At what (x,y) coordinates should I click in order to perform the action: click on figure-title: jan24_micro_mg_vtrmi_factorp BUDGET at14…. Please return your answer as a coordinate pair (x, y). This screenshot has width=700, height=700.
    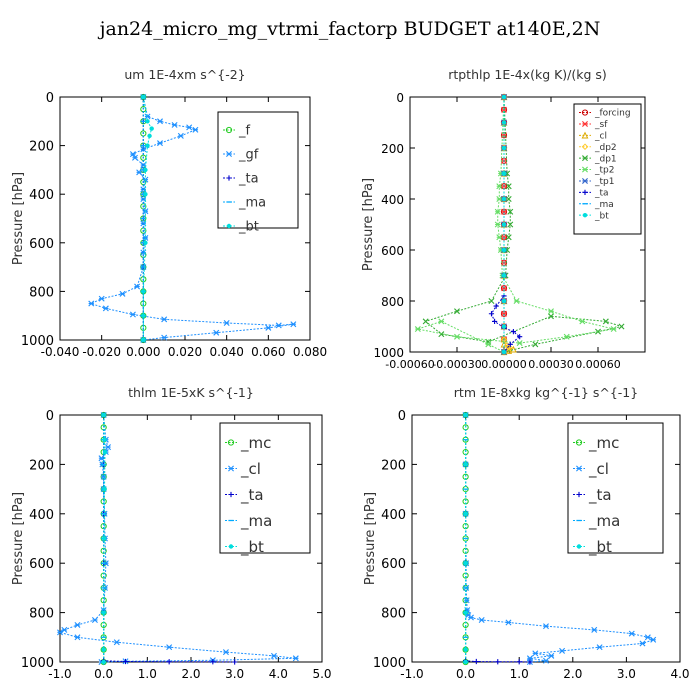
    Looking at the image, I should click on (350, 29).